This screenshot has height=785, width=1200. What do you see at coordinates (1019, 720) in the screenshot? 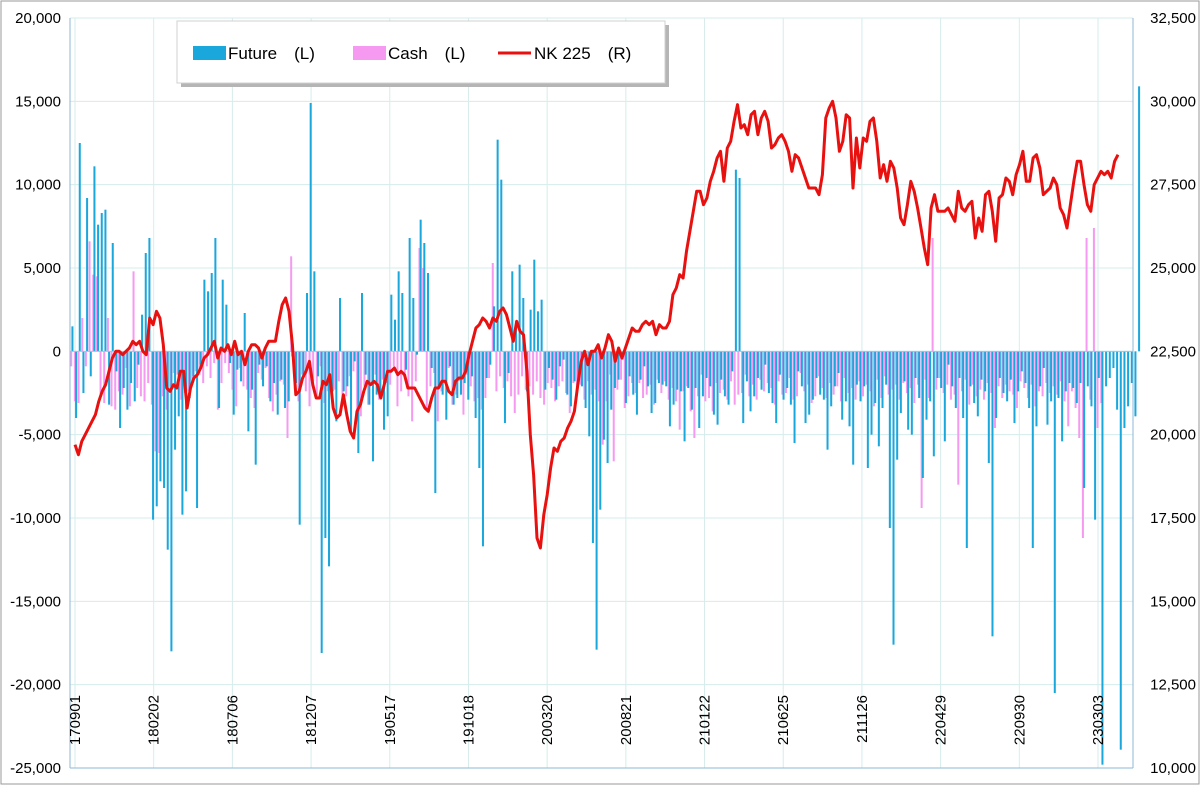
I see `x-tick-label: 220930` at bounding box center [1019, 720].